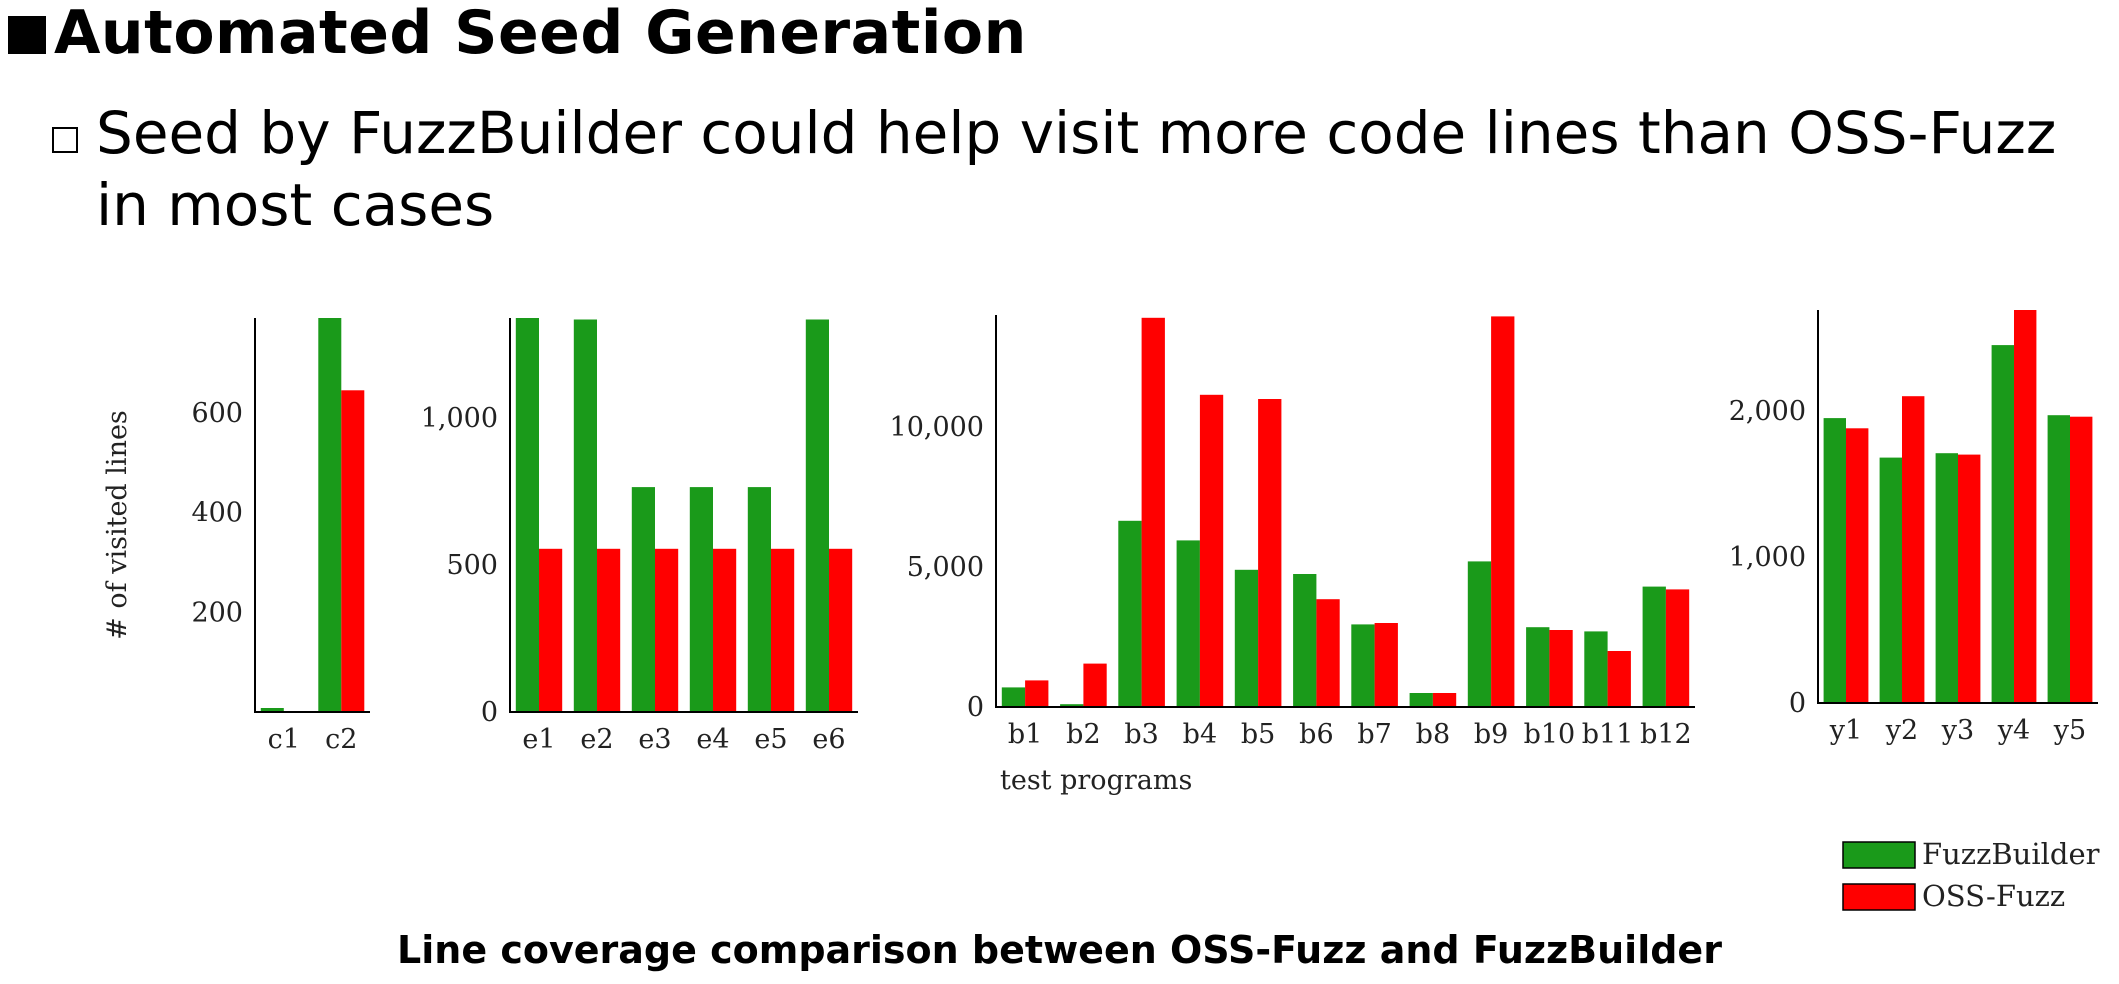 Image resolution: width=2119 pixels, height=984 pixels. What do you see at coordinates (1619, 679) in the screenshot?
I see `bar-oss-fuzz-b11` at bounding box center [1619, 679].